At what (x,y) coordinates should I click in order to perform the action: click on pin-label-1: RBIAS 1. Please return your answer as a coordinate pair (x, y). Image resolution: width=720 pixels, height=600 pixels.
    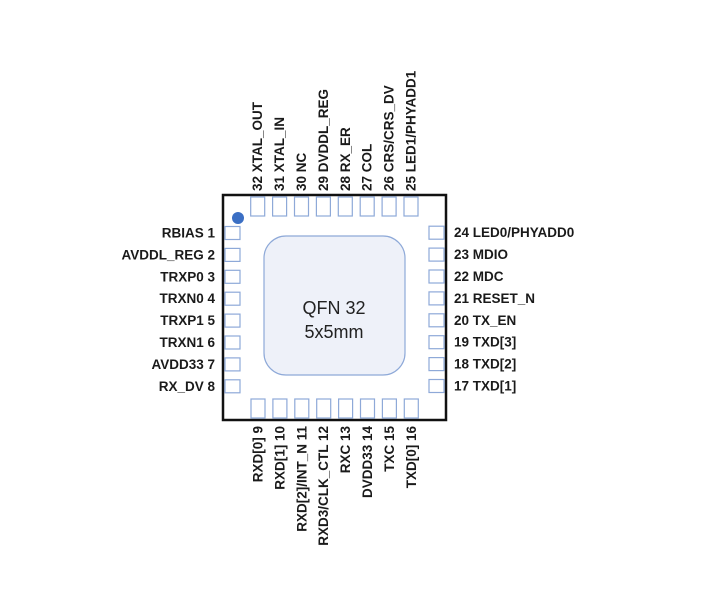
    Looking at the image, I should click on (189, 233).